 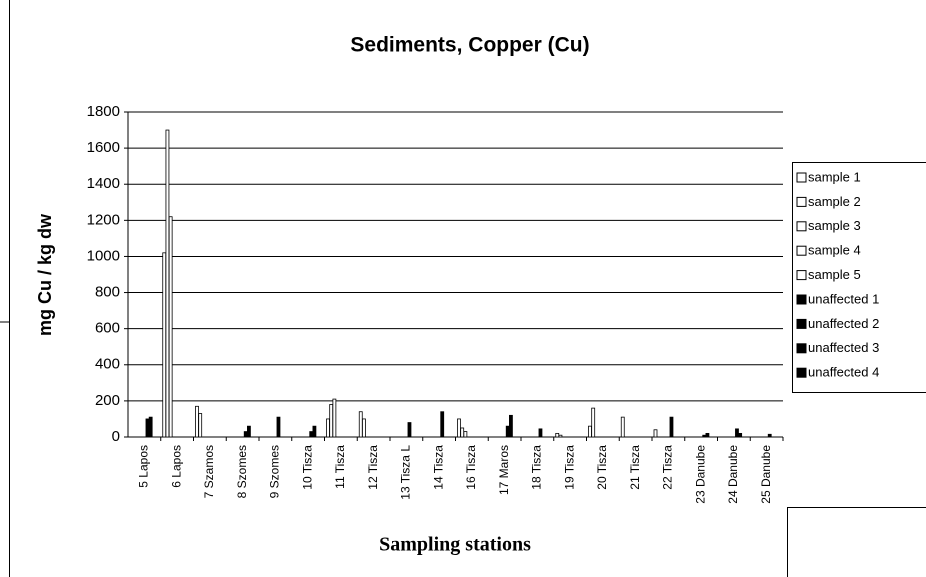 I want to click on x-tick-label: 9 Szomes, so click(x=275, y=471).